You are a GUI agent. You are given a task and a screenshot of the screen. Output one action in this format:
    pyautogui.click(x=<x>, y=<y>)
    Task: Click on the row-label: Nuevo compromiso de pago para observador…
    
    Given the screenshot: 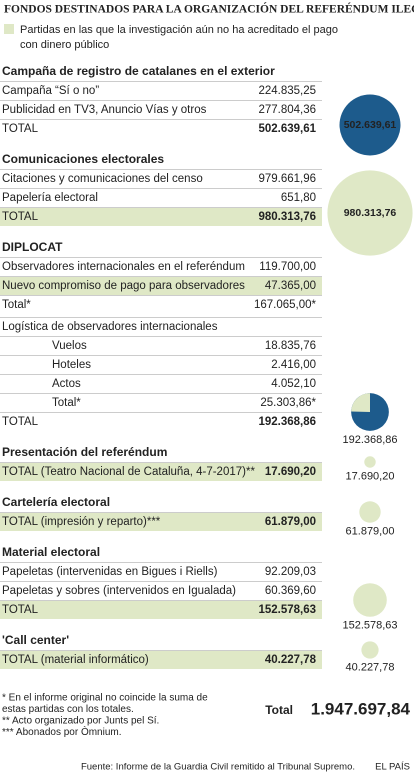 What is the action you would take?
    pyautogui.click(x=123, y=286)
    